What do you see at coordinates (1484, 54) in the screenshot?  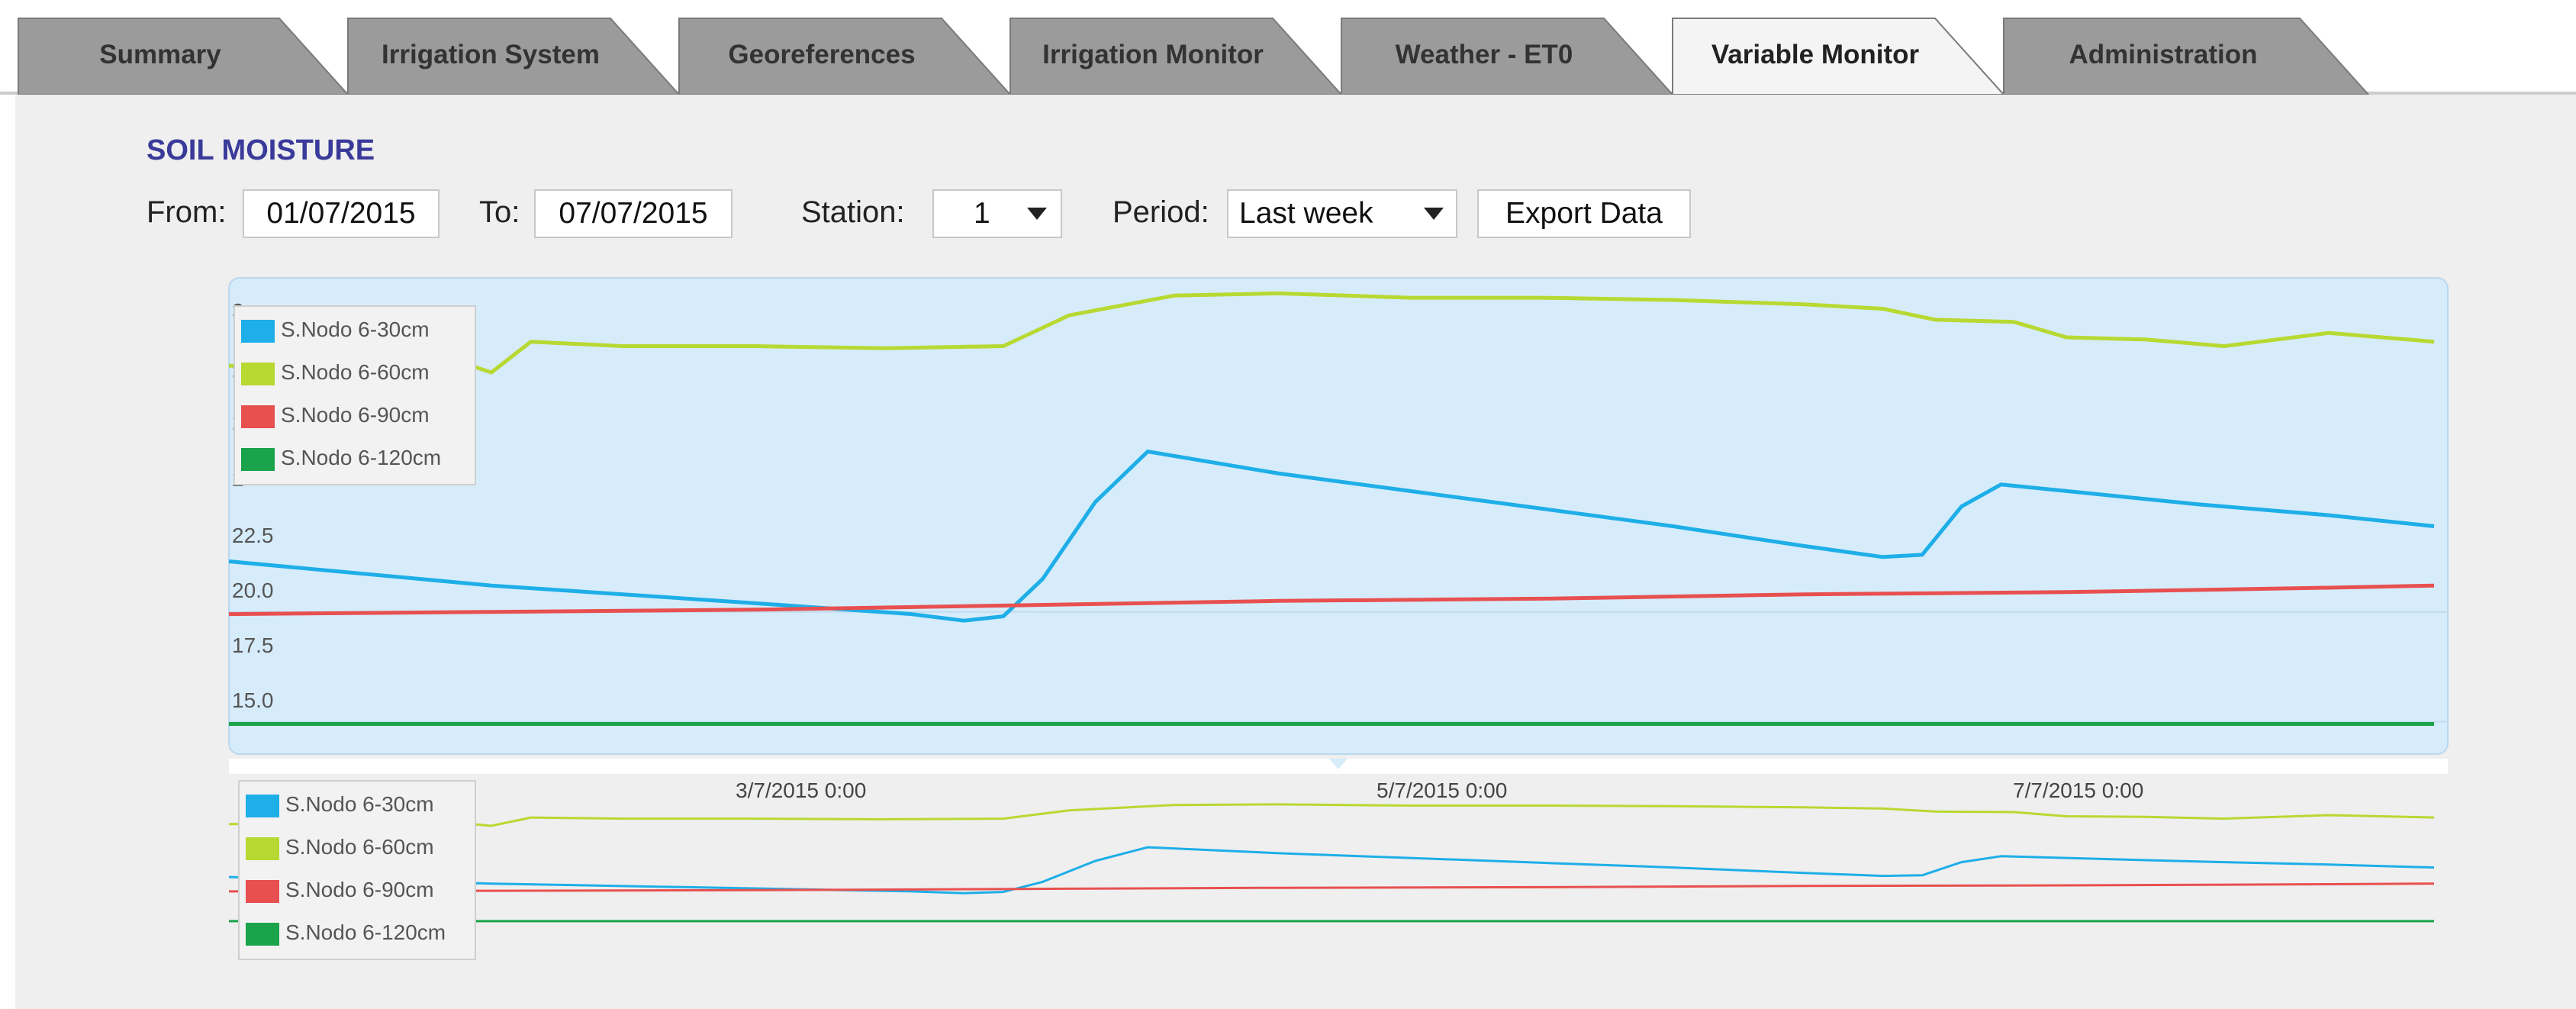 I see `tab-weather-et0: Weather - ET0` at bounding box center [1484, 54].